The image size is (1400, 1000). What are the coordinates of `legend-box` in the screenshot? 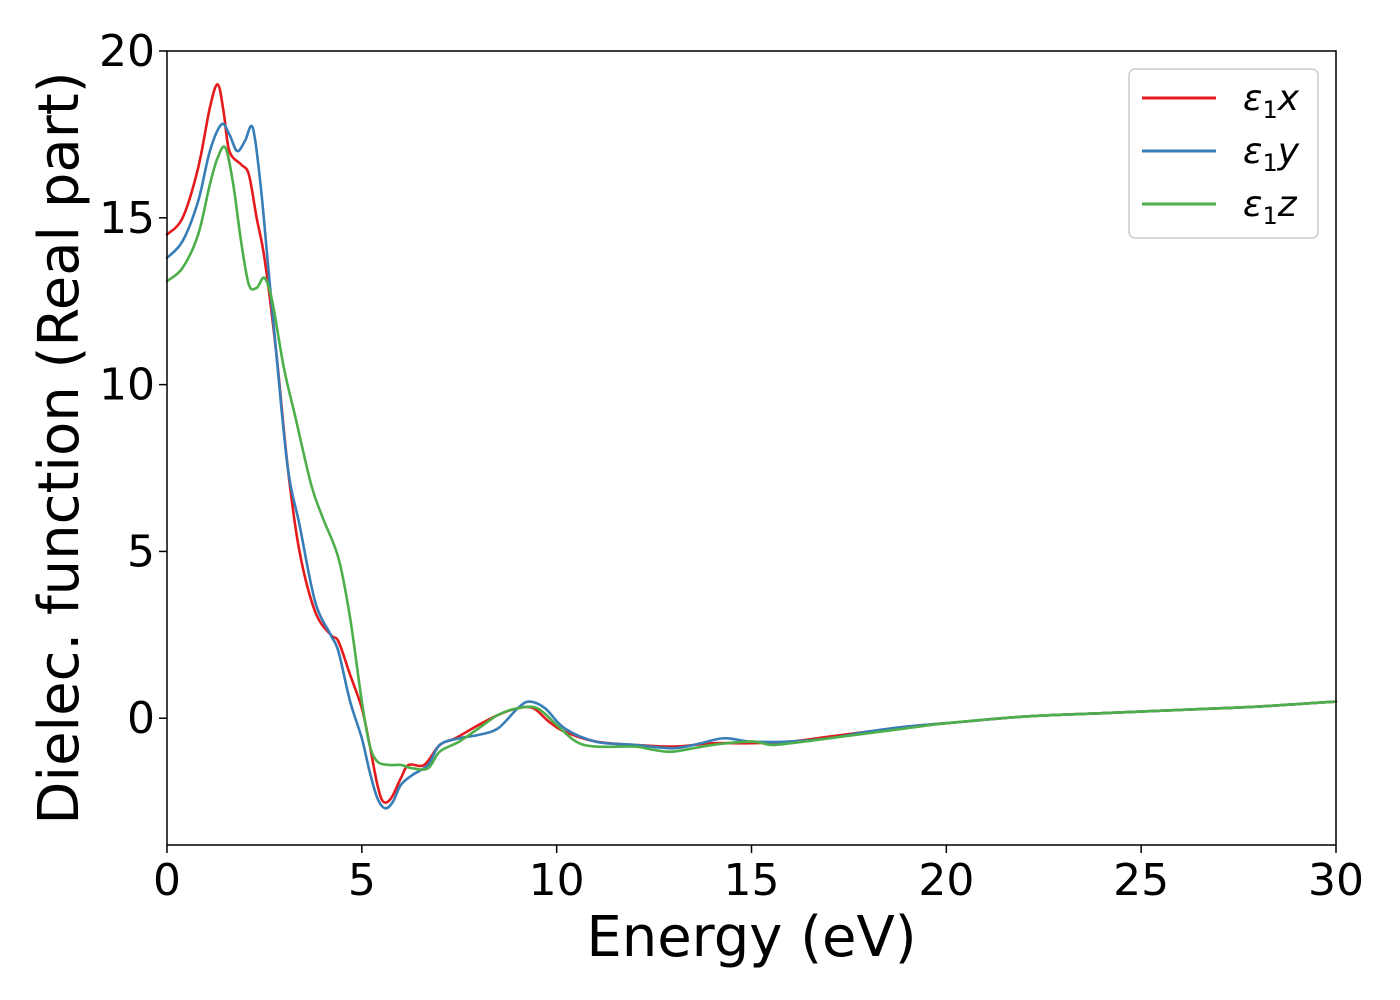 It's located at (1223, 153).